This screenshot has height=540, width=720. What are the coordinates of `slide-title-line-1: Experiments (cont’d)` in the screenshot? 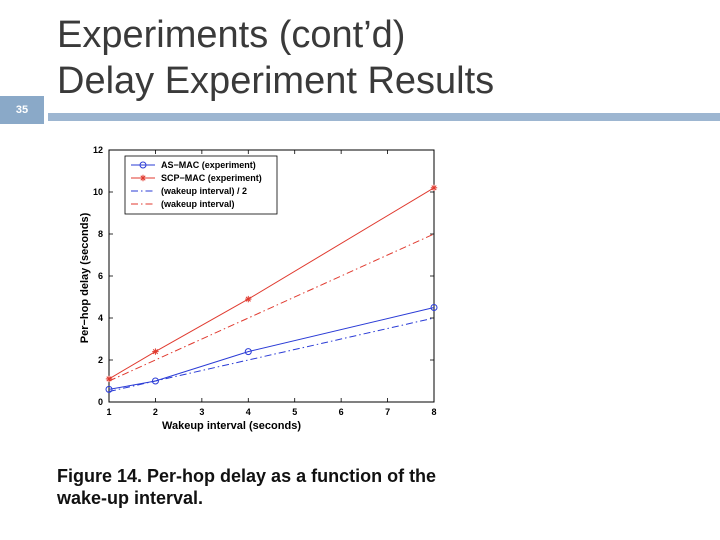 It's located at (231, 35).